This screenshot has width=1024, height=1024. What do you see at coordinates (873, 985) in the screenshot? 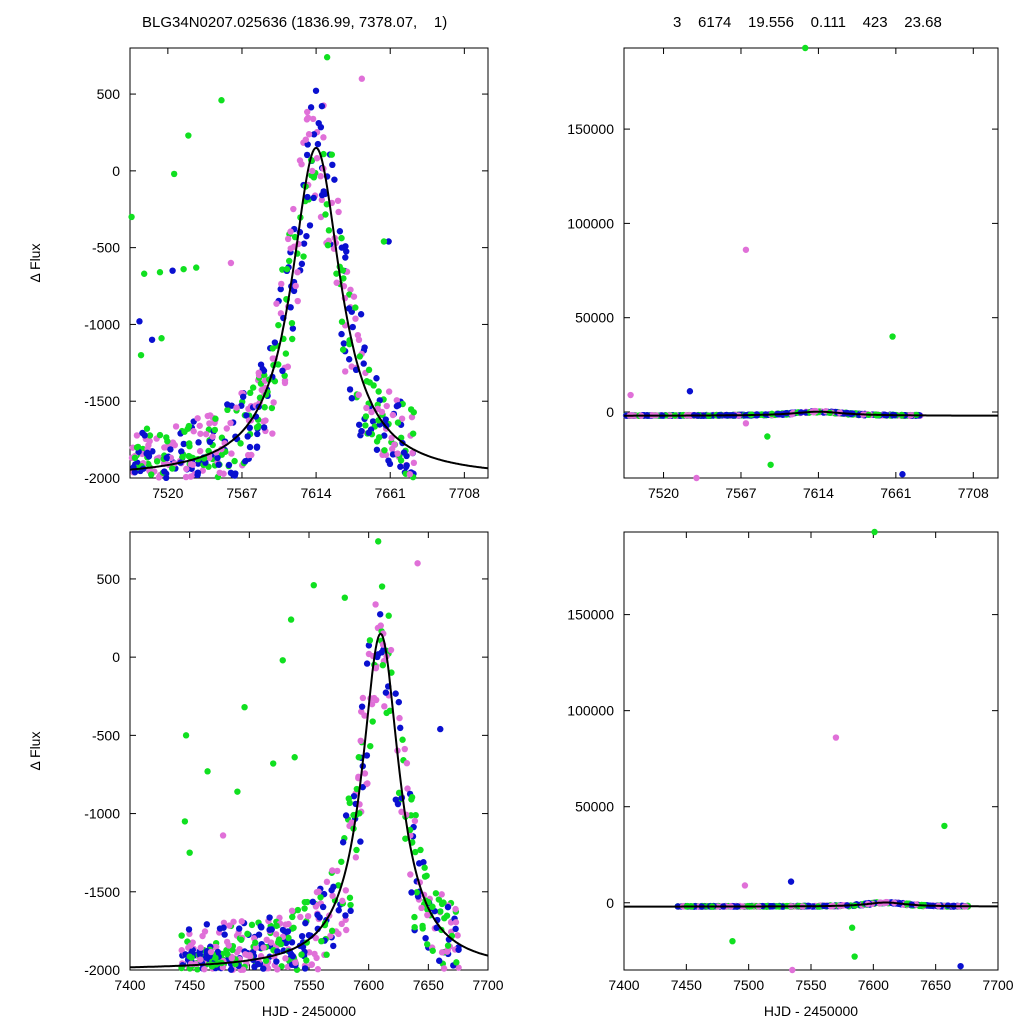
I see `x-tick-label: 7600` at bounding box center [873, 985].